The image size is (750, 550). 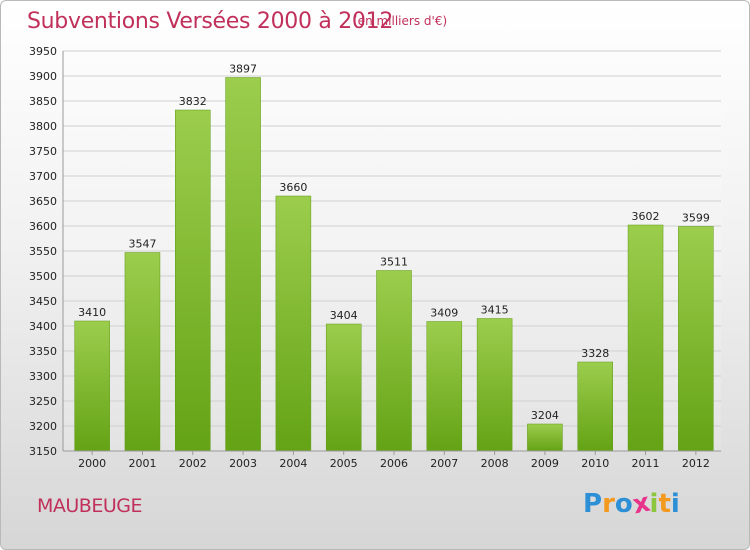 I want to click on x-tick-label: 2007, so click(x=444, y=463).